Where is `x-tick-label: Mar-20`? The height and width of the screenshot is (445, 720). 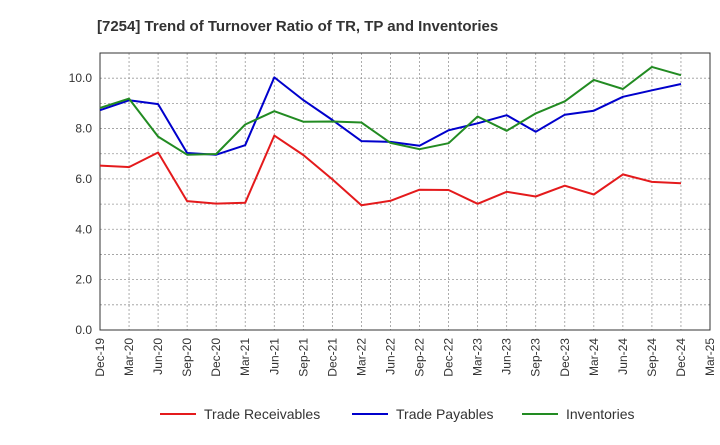 x-tick-label: Mar-20 is located at coordinates (129, 357).